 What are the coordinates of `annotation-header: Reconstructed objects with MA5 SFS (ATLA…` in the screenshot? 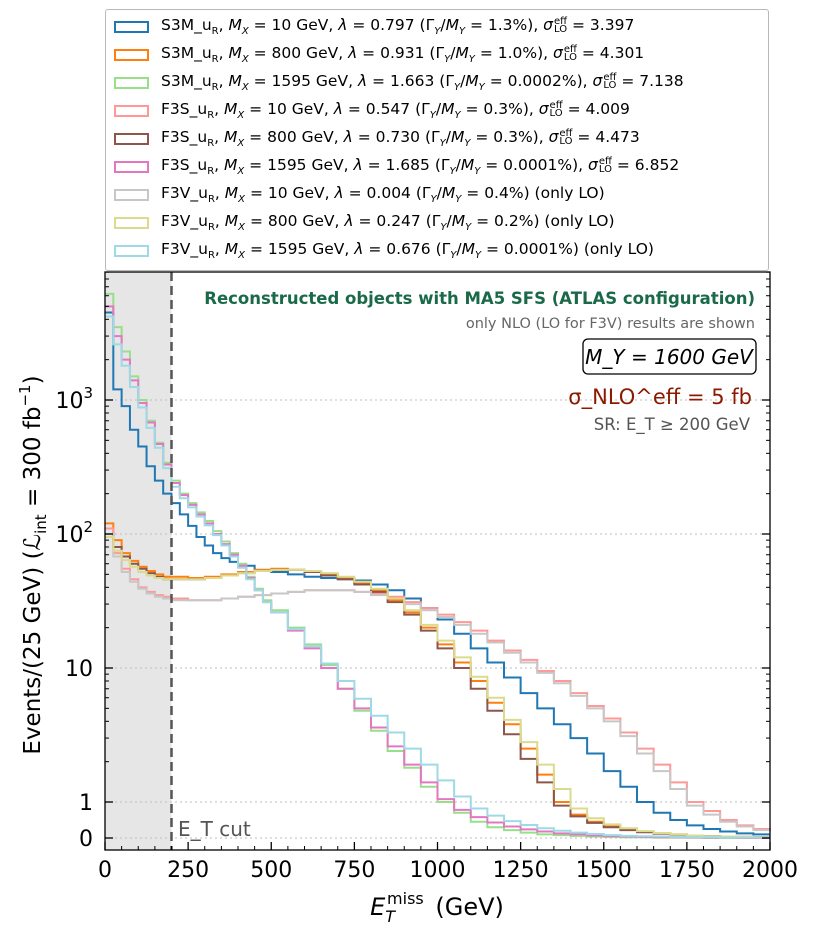 It's located at (479, 298).